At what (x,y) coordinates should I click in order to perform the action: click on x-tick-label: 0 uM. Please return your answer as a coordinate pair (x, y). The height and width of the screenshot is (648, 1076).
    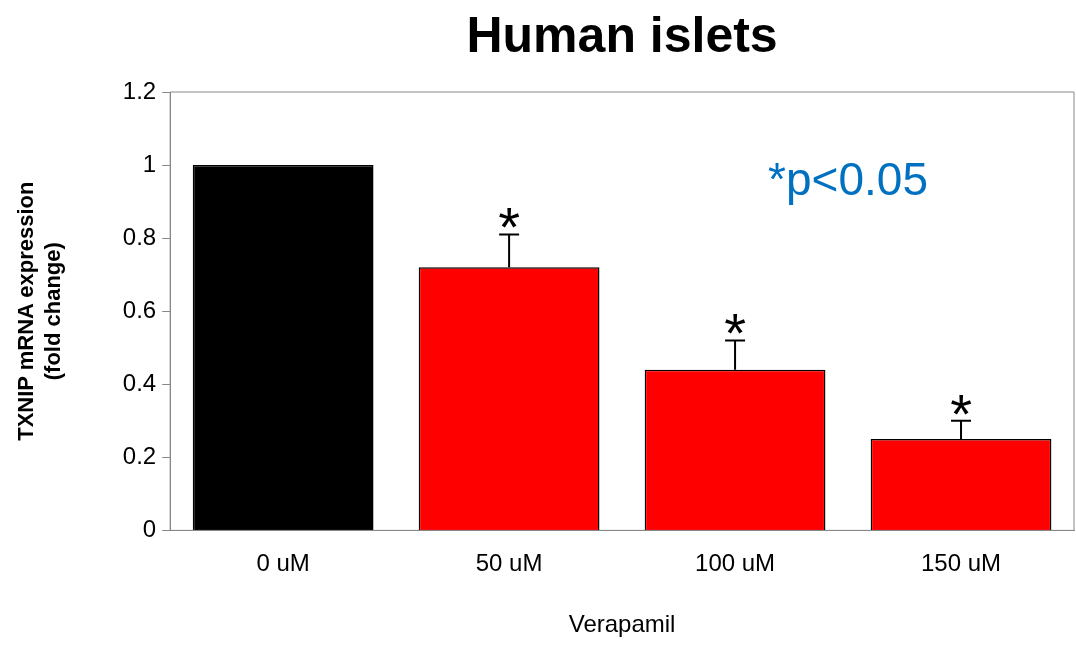
    Looking at the image, I should click on (283, 563).